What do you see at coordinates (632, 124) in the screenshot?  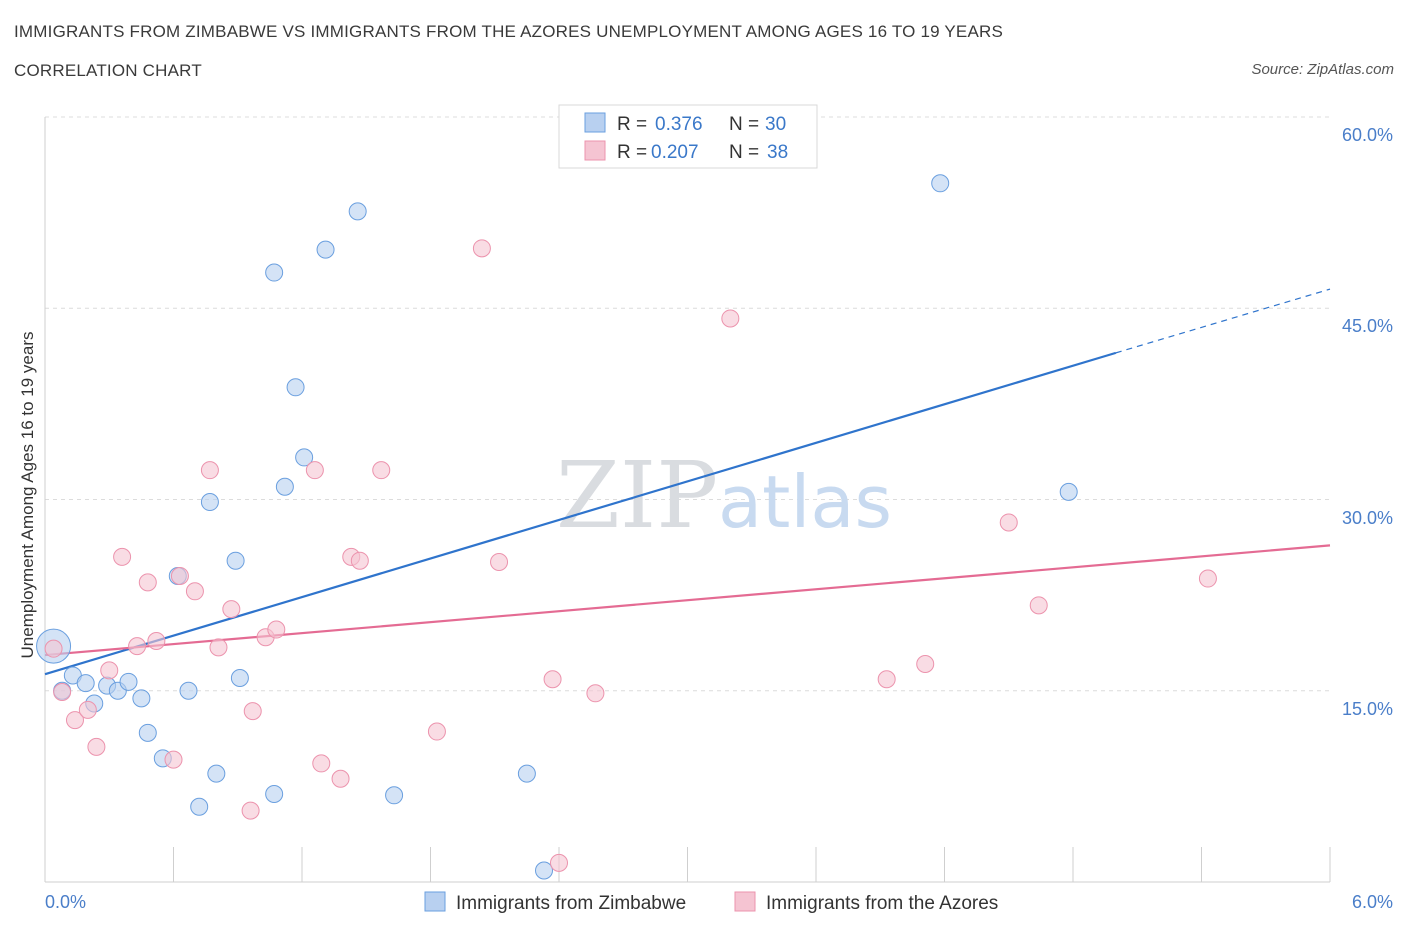 I see `legend-r-label-zimbabwe: R =` at bounding box center [632, 124].